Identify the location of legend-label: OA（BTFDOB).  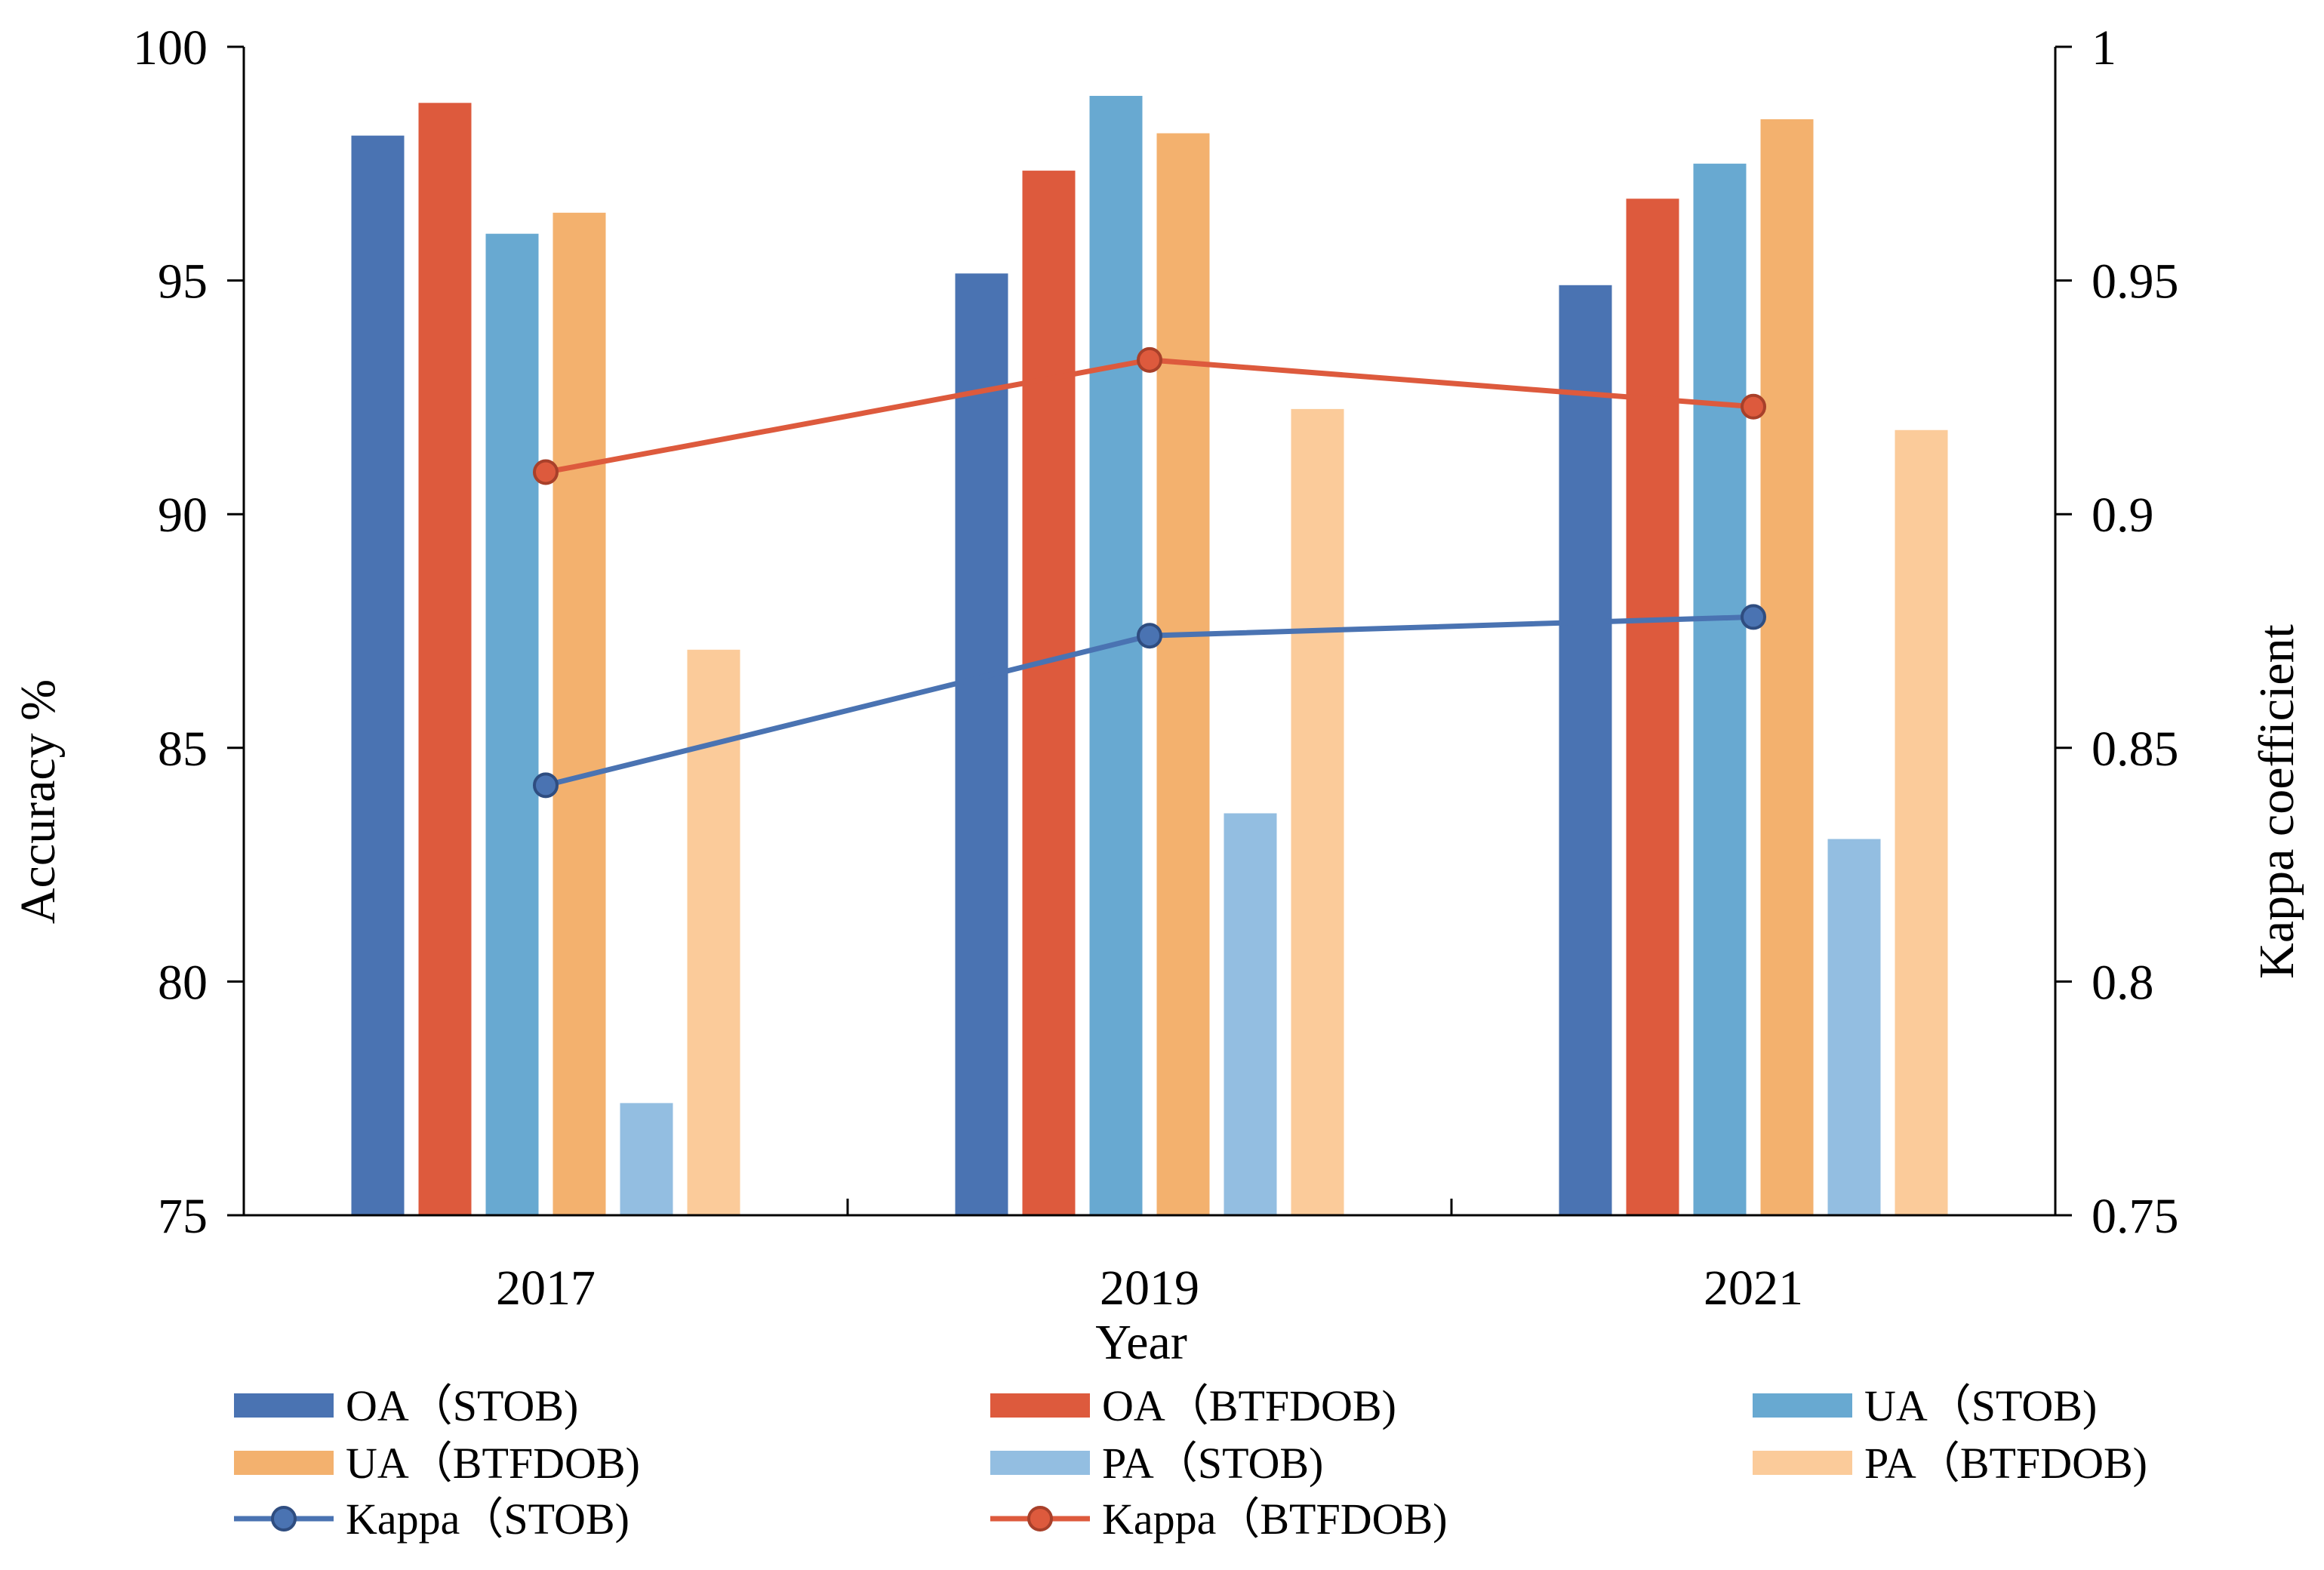
(1249, 1405).